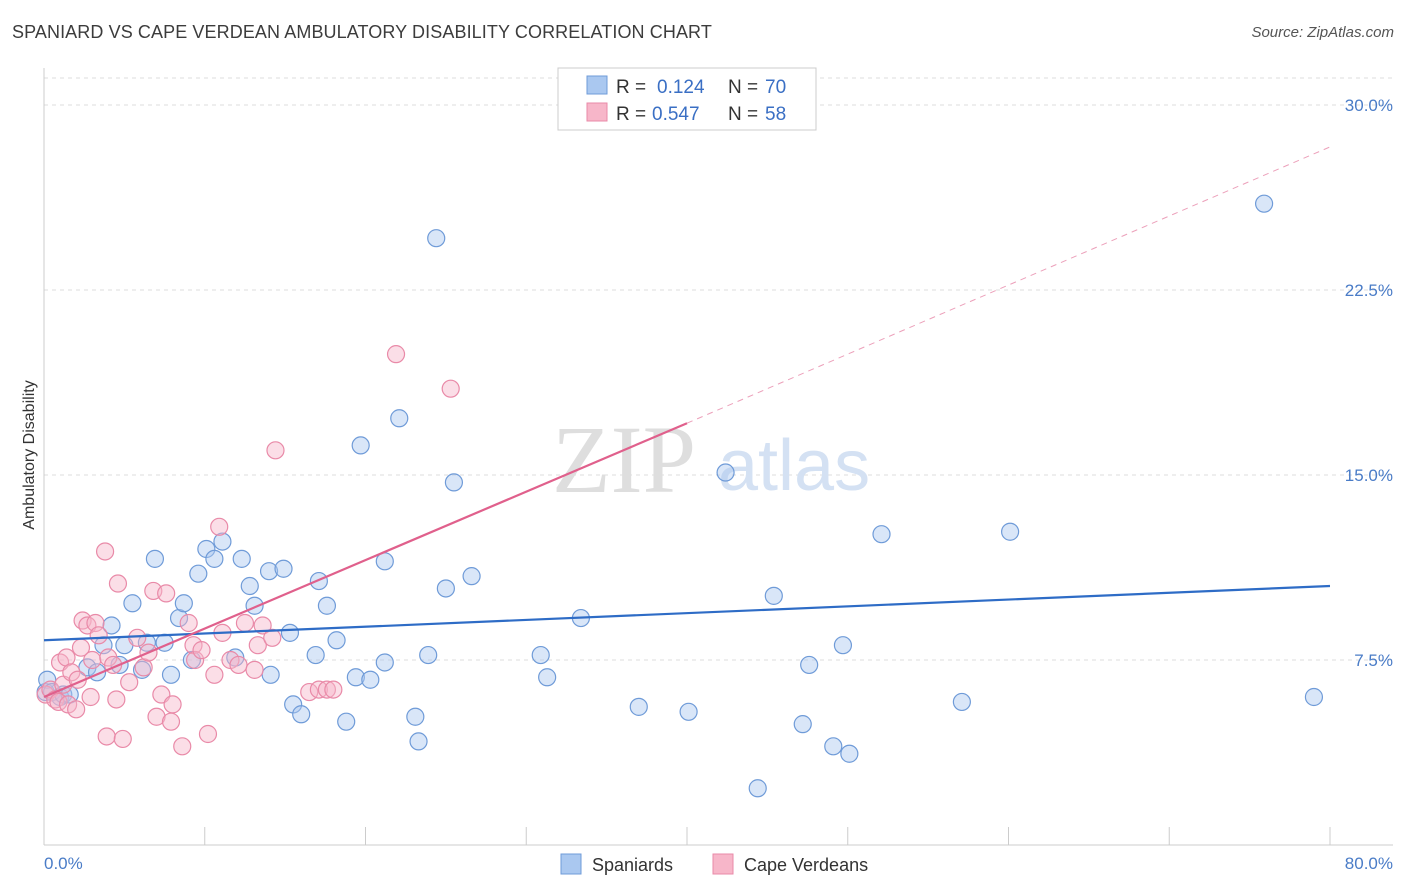 This screenshot has height=892, width=1406. I want to click on legend-swatch-spaniards, so click(597, 85).